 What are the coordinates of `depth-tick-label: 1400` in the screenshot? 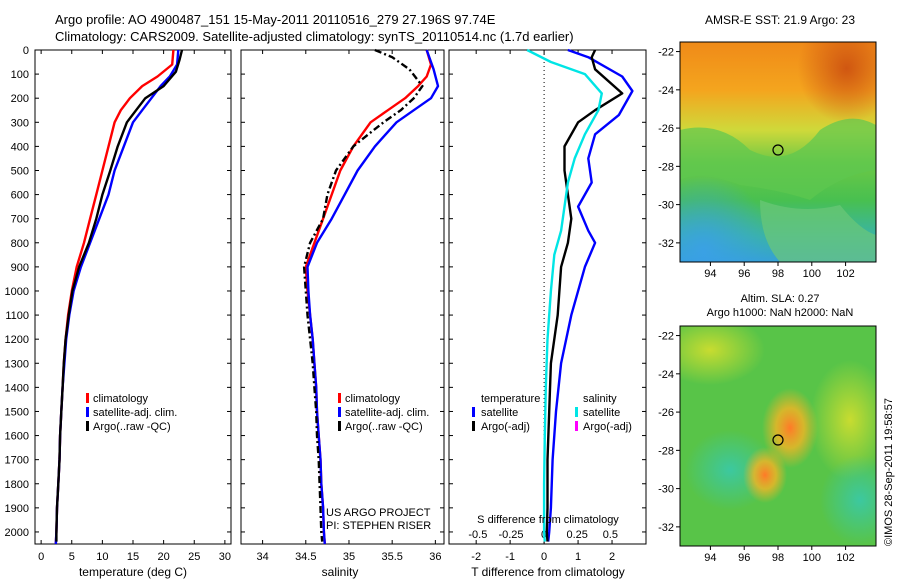 It's located at (17, 388).